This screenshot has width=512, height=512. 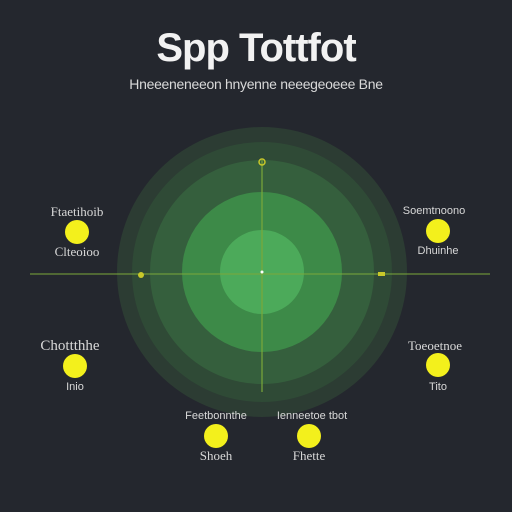 I want to click on diagram-title: Spp Tottfot, so click(x=256, y=48).